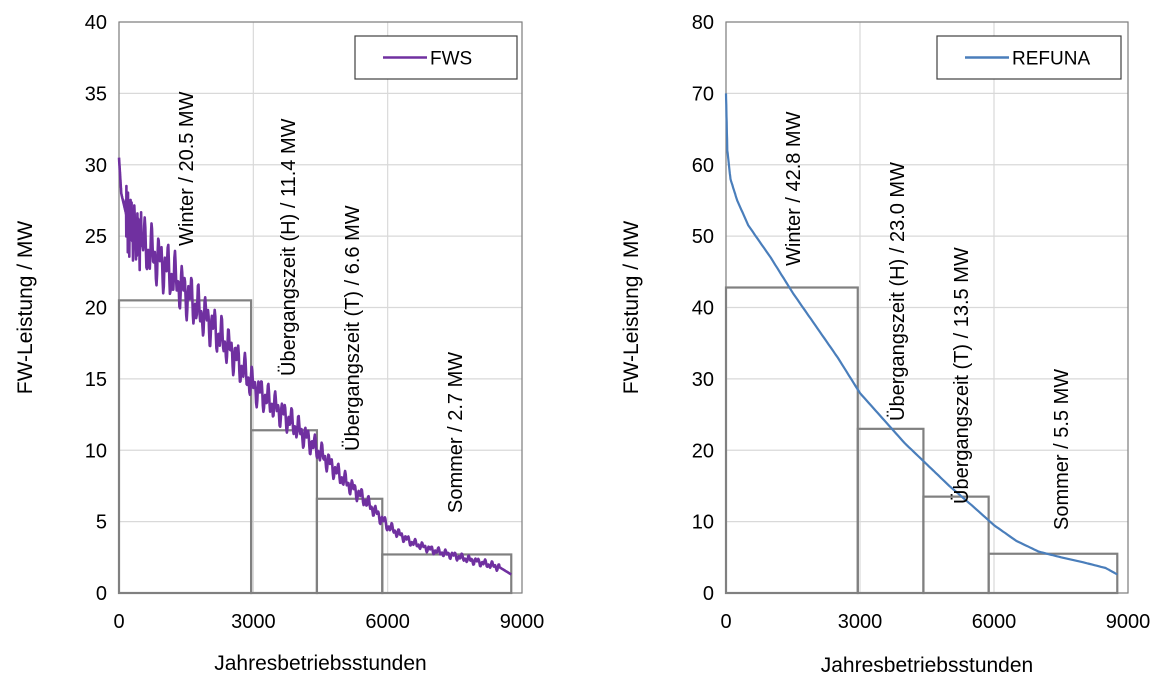 This screenshot has height=680, width=1175. I want to click on y-tick-label: 35, so click(96, 94).